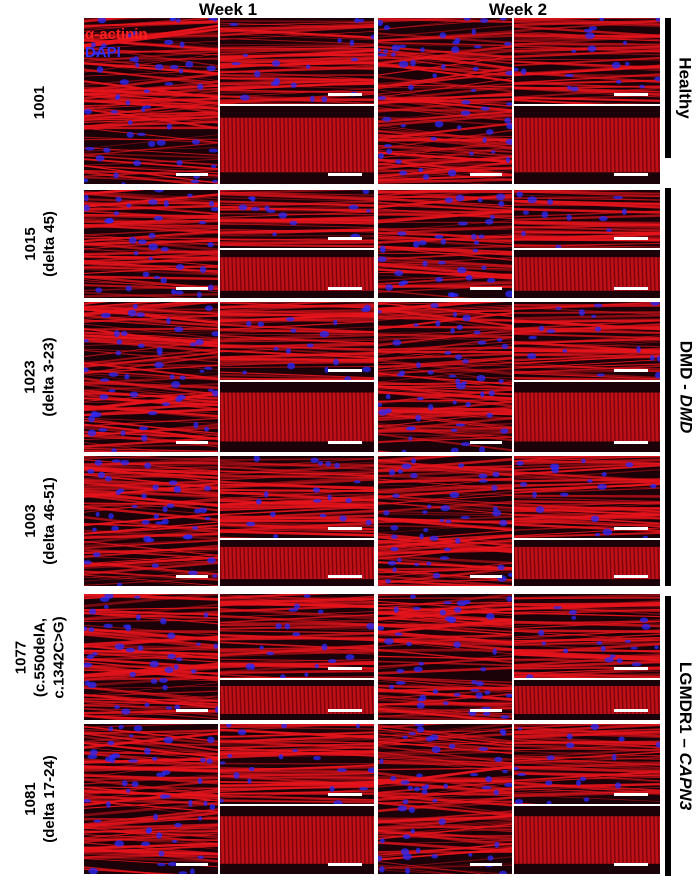 The height and width of the screenshot is (881, 699). I want to click on group-label-dmd: DMD - DMD, so click(686, 387).